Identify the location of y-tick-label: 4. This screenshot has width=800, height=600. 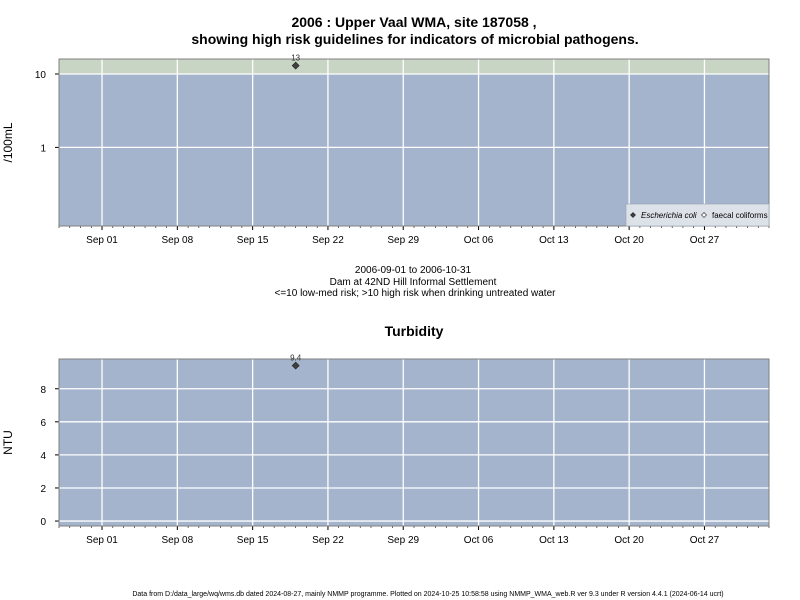
(43, 456).